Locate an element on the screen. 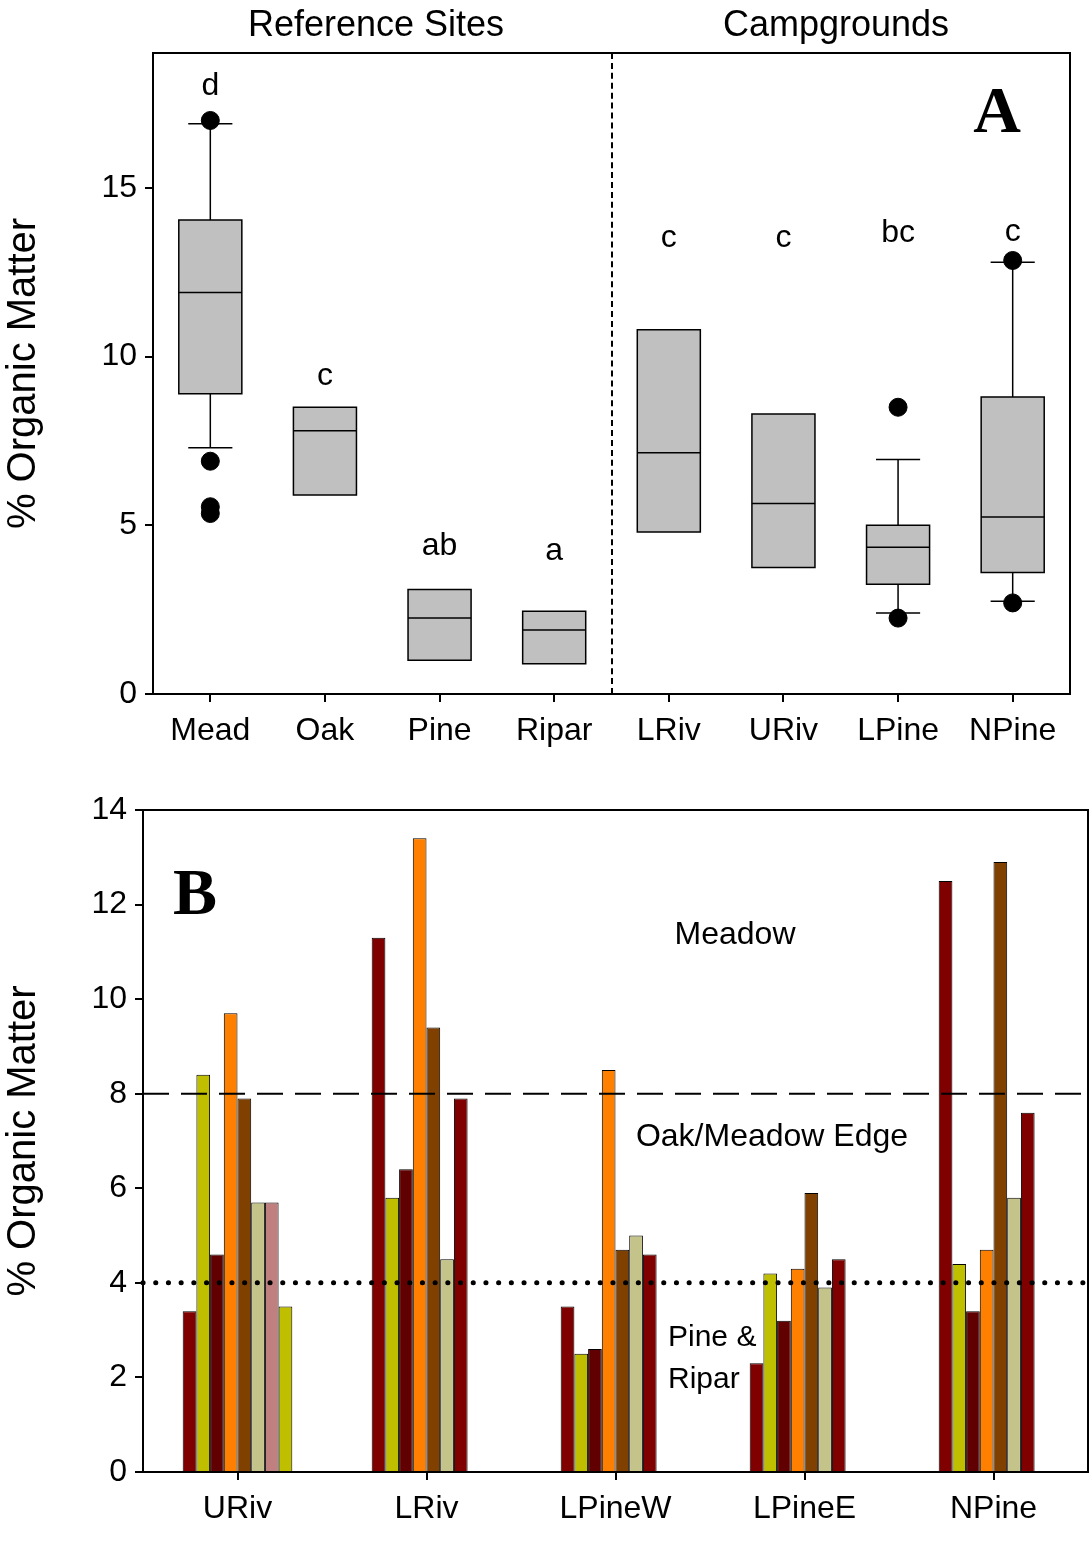 This screenshot has width=1091, height=1547. x-tick-label: Ripar is located at coordinates (554, 729).